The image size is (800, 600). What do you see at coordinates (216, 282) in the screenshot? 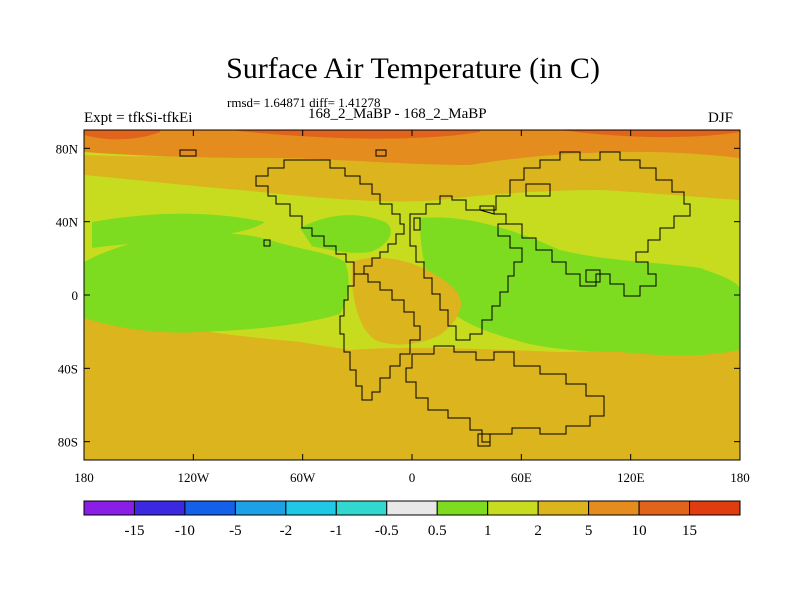
I see `field-pacific-green` at bounding box center [216, 282].